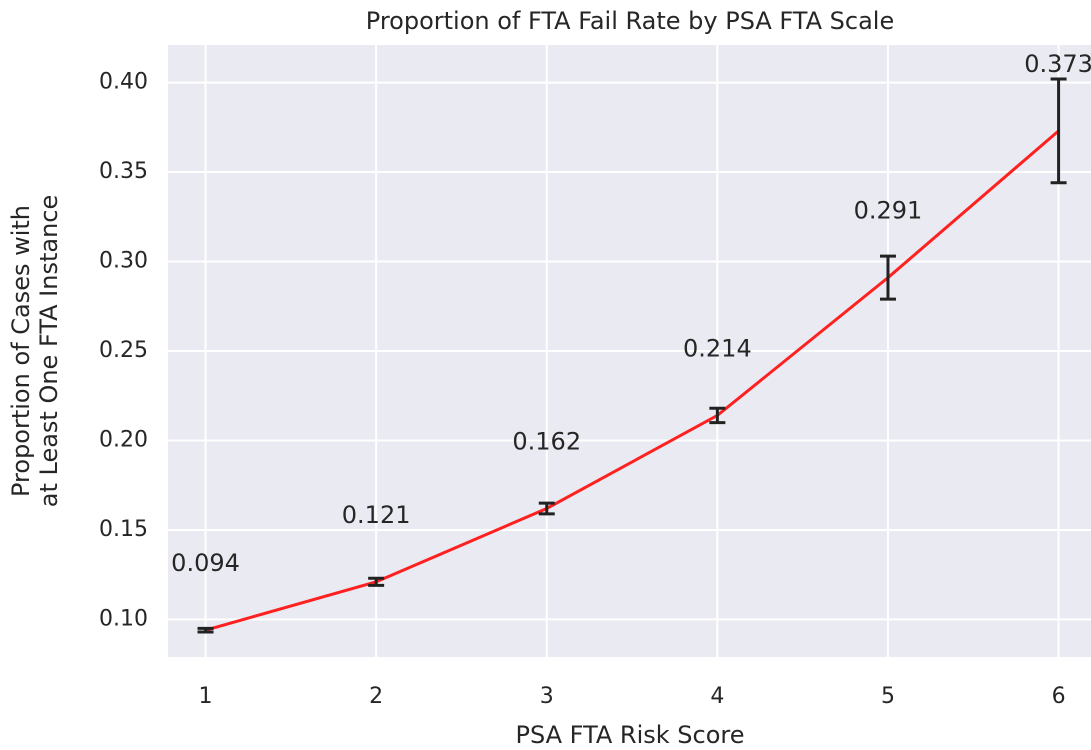 Image resolution: width=1091 pixels, height=750 pixels. Describe the element at coordinates (546, 441) in the screenshot. I see `data-label: 0.162` at that location.